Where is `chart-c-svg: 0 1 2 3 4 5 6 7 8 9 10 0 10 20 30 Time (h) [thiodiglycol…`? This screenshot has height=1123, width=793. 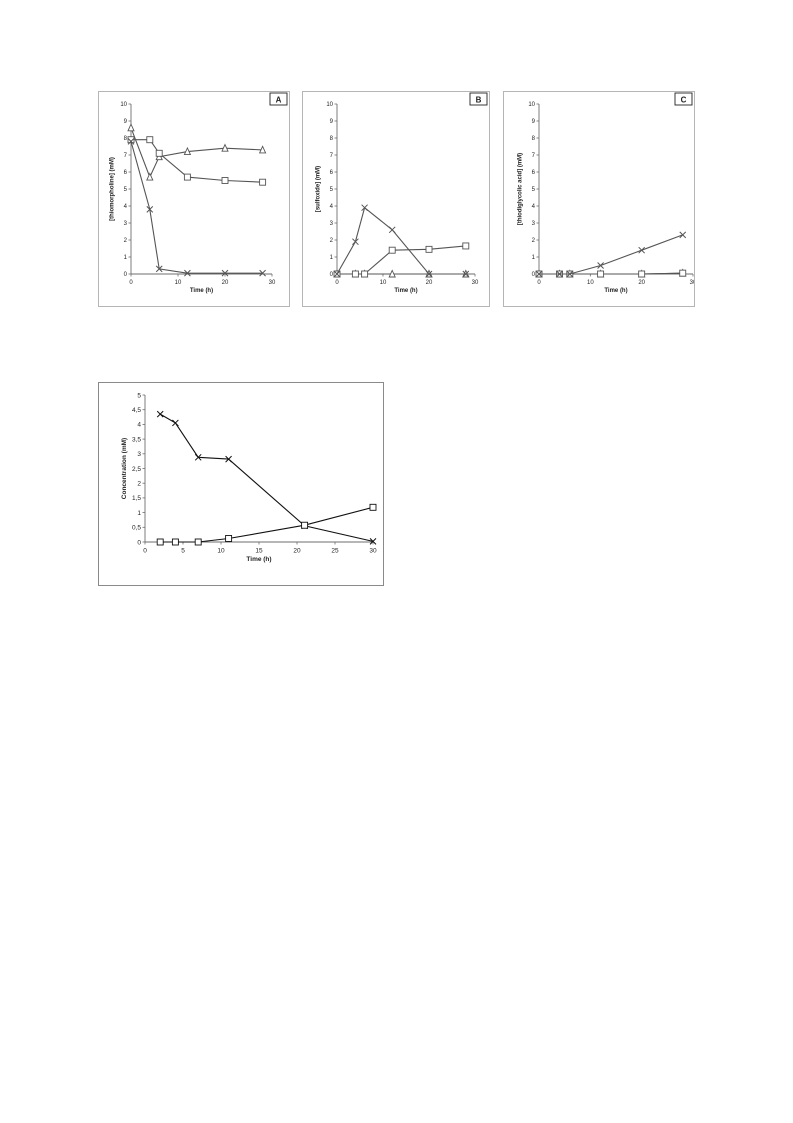
chart-c-svg: 0 1 2 3 4 5 6 7 8 9 10 0 10 20 30 Time (h) [thiodiglycol… is located at coordinates (605, 193).